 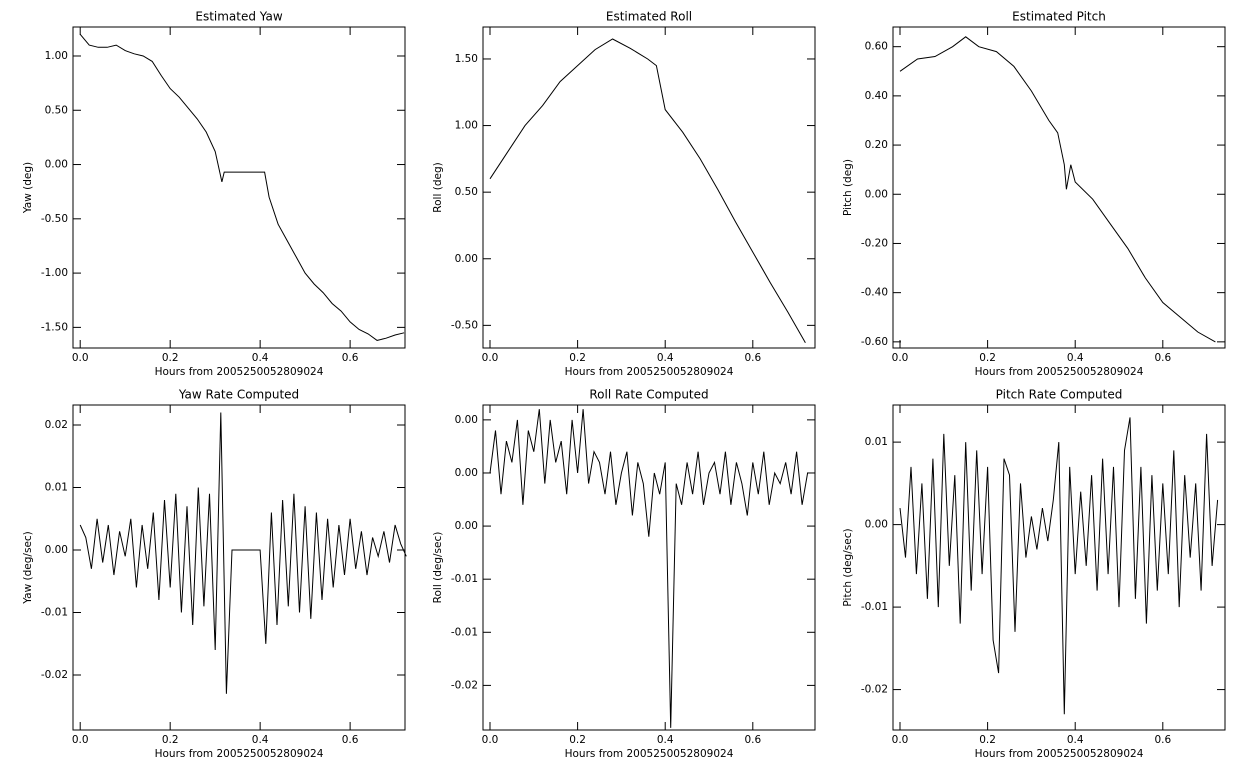 What do you see at coordinates (874, 243) in the screenshot?
I see `y-tick-label: -0.20` at bounding box center [874, 243].